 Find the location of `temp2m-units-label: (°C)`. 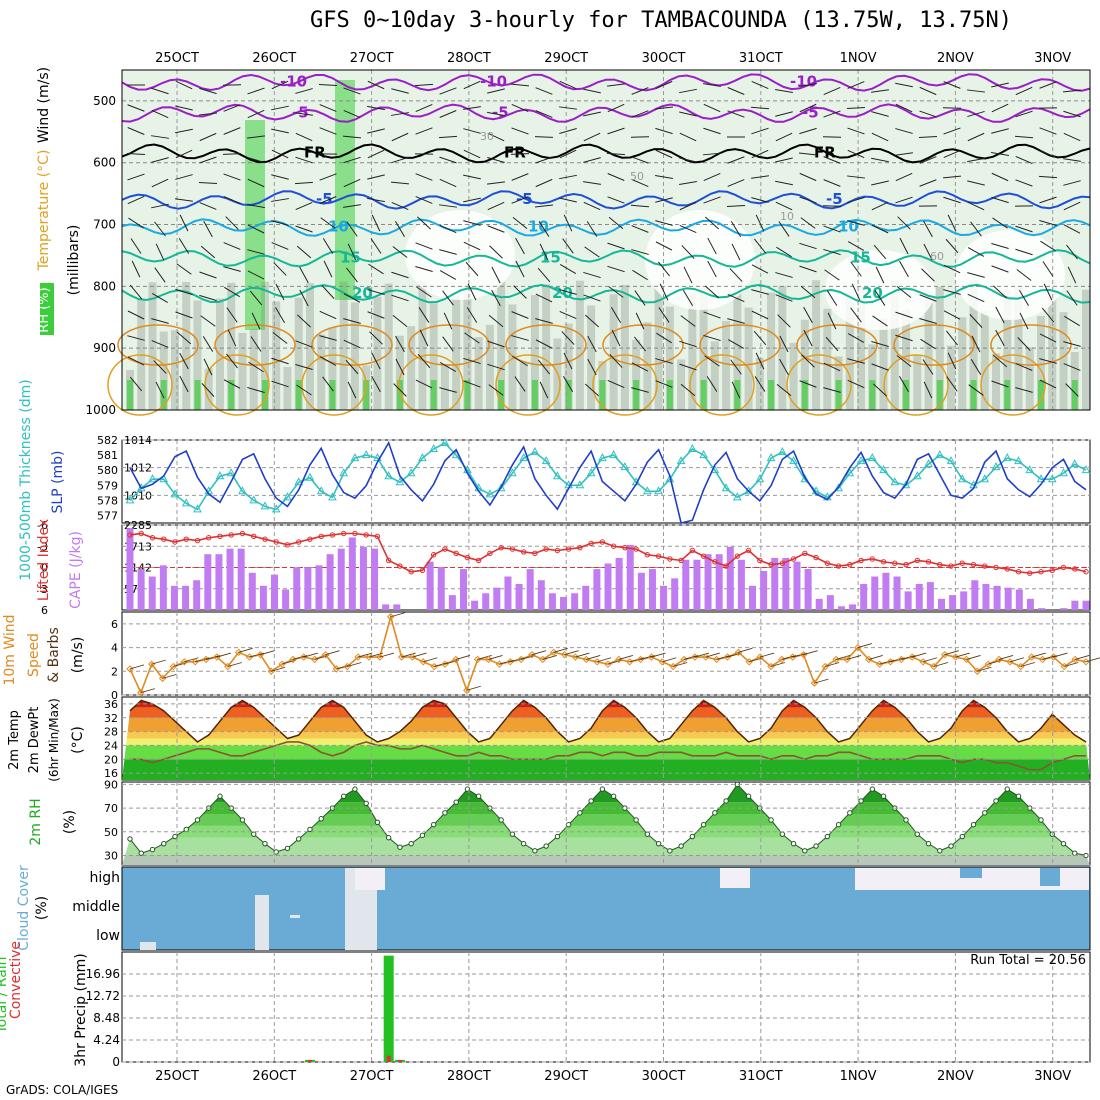

temp2m-units-label: (°C) is located at coordinates (78, 740).